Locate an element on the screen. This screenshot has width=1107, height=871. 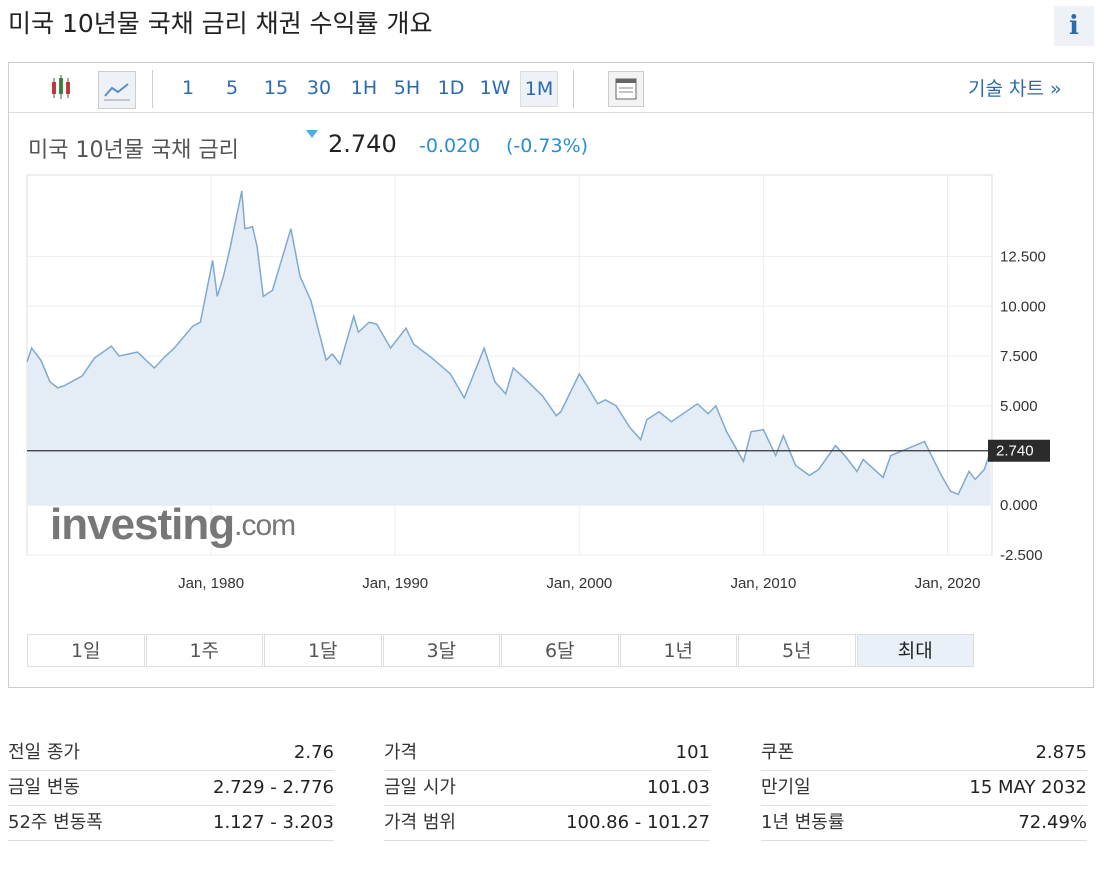
watermark: investing.com is located at coordinates (172, 524).